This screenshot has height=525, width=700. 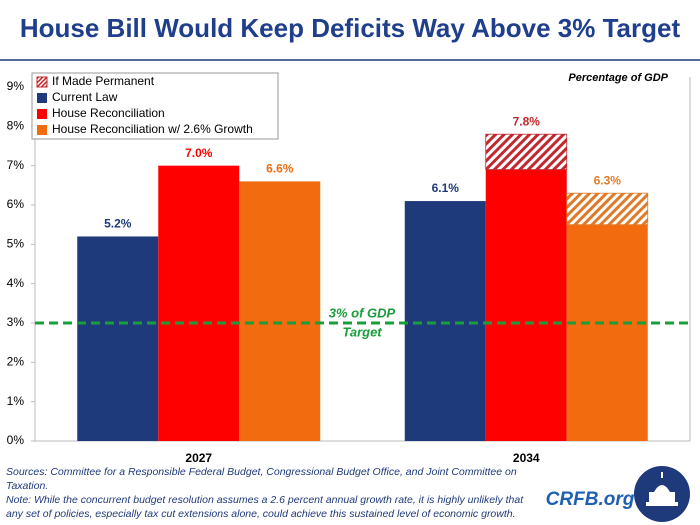 I want to click on brand: CRFB.org, so click(x=590, y=499).